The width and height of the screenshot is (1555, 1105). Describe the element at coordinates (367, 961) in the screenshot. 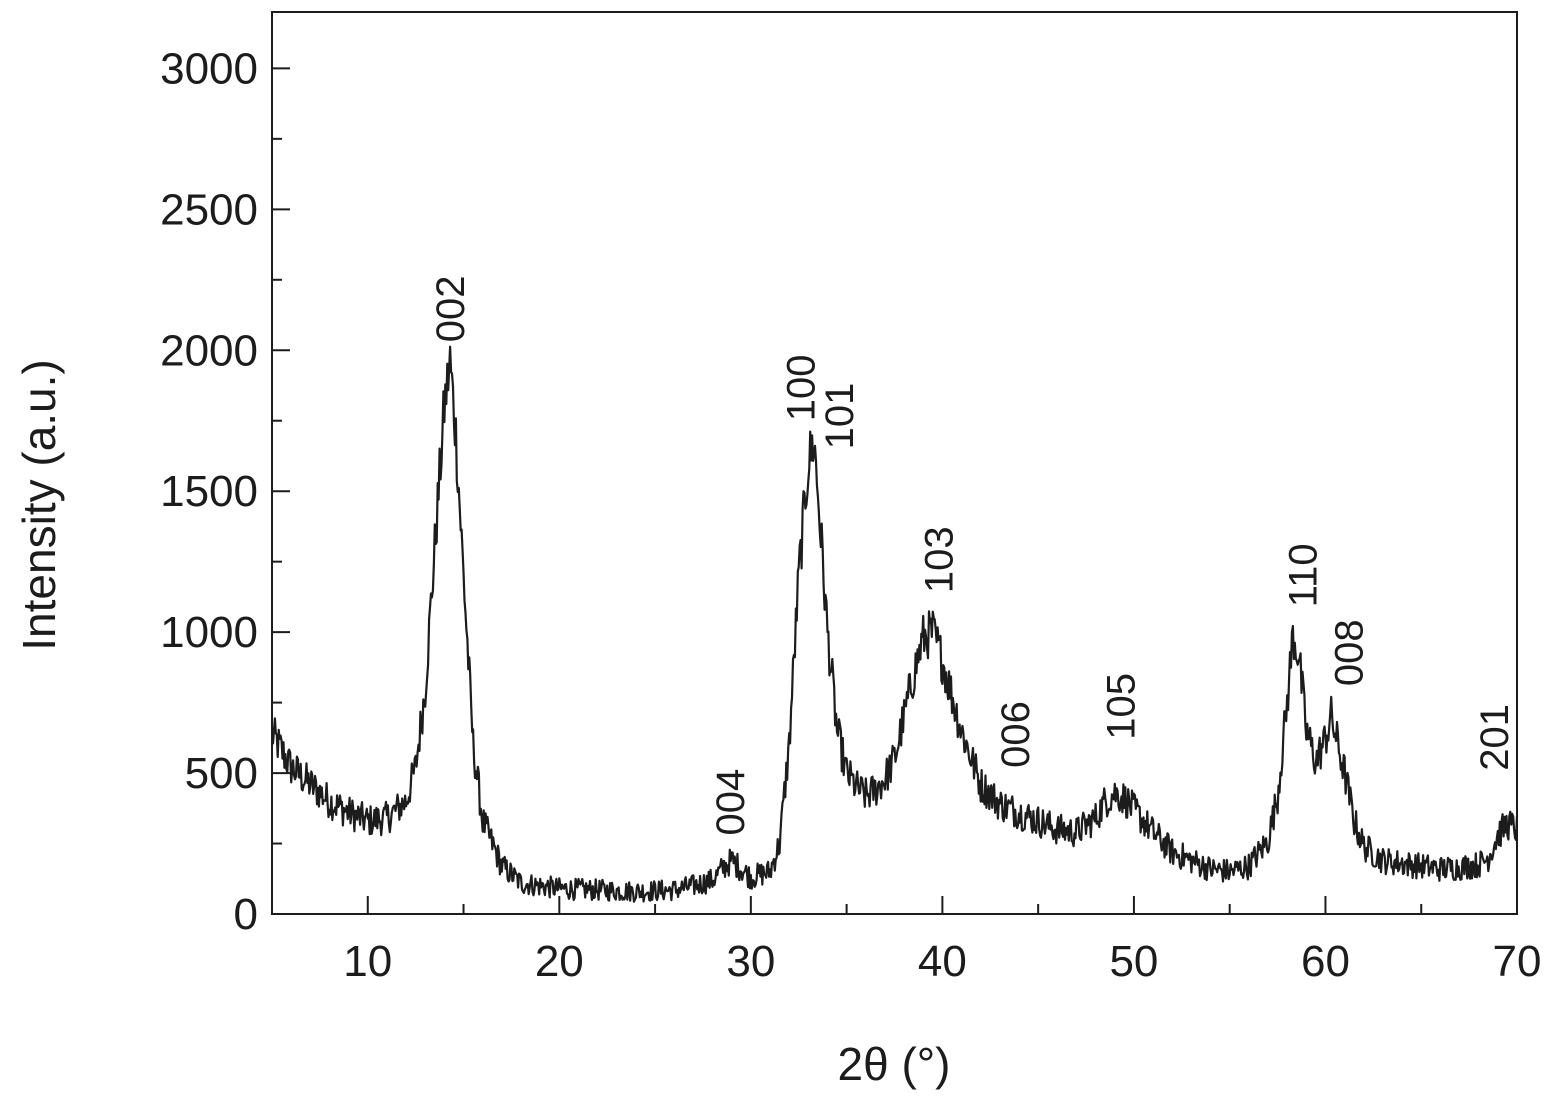

I see `x-tick-label: 10` at that location.